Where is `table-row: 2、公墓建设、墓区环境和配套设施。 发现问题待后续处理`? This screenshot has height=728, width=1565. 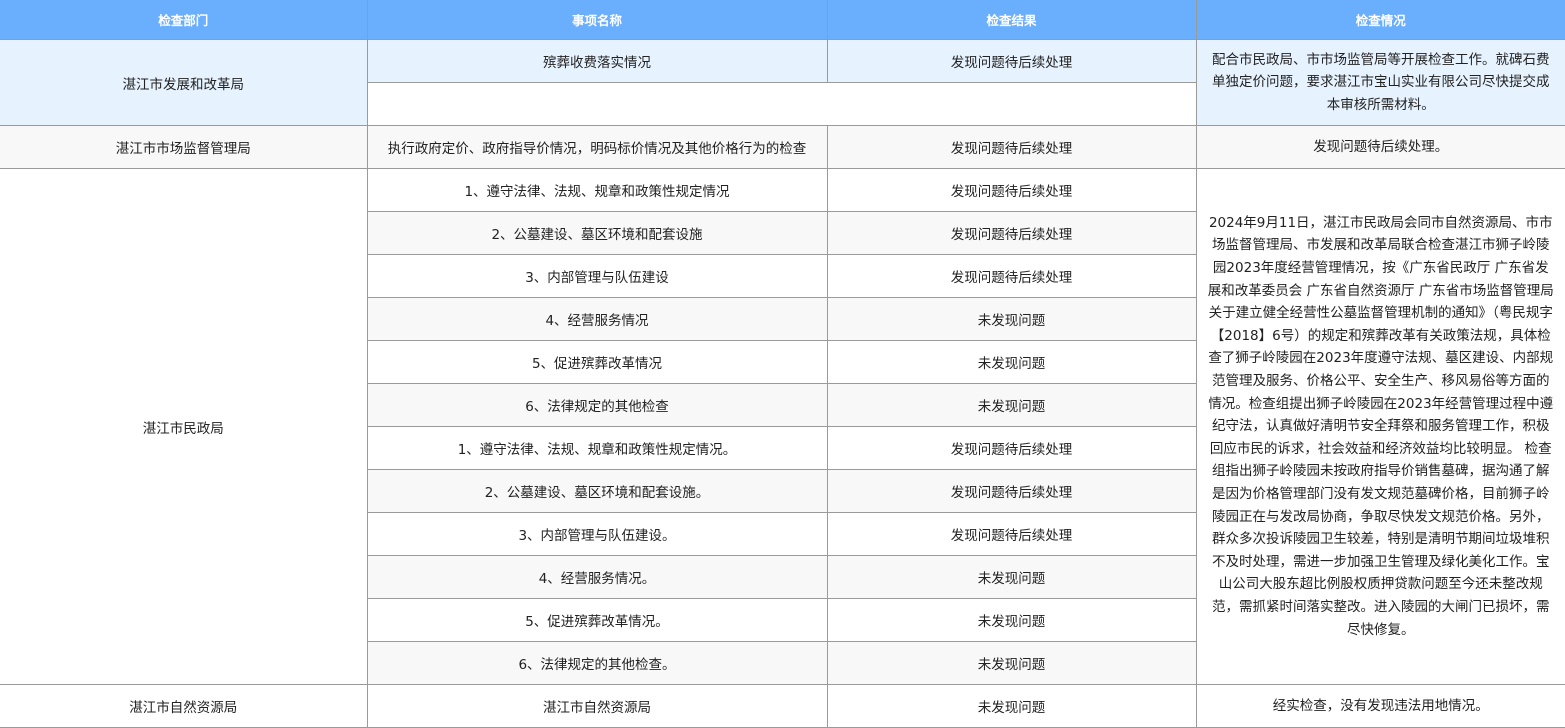
table-row: 2、公墓建设、墓区环境和配套设施。 发现问题待后续处理 is located at coordinates (782, 491).